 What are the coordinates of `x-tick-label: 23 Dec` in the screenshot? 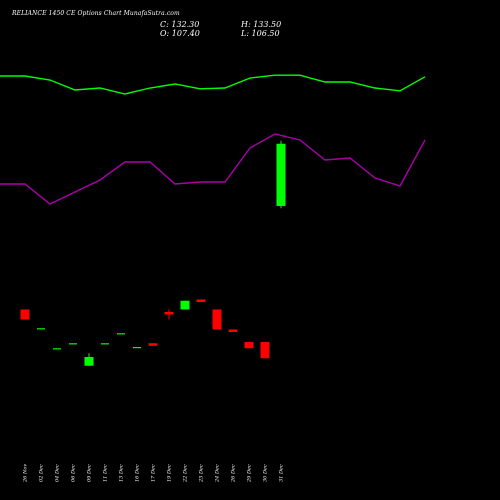 It's located at (202, 473).